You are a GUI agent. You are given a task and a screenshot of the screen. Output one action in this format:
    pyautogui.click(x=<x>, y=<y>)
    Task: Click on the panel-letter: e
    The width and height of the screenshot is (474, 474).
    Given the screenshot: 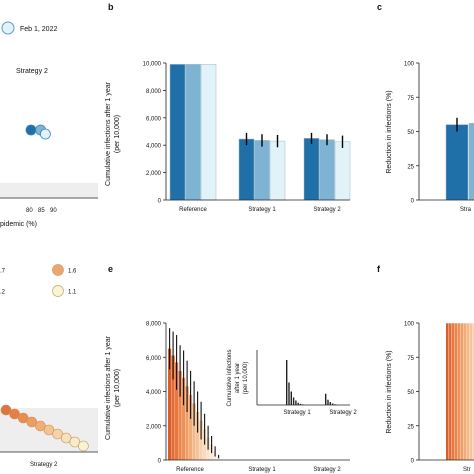 What is the action you would take?
    pyautogui.click(x=110, y=269)
    